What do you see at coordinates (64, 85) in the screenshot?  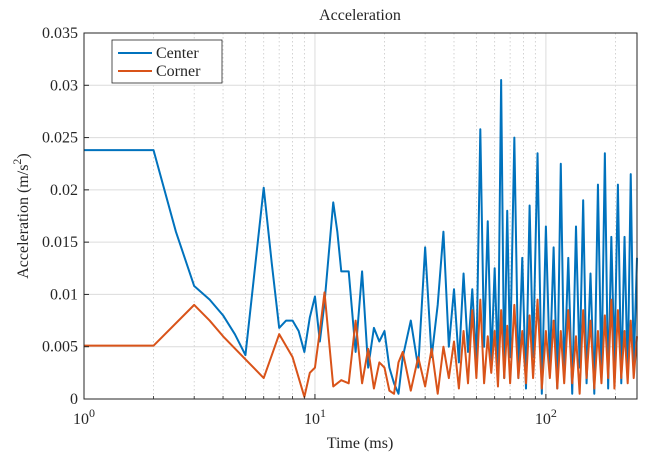 I see `y-tick-label: 0.03` at bounding box center [64, 85].